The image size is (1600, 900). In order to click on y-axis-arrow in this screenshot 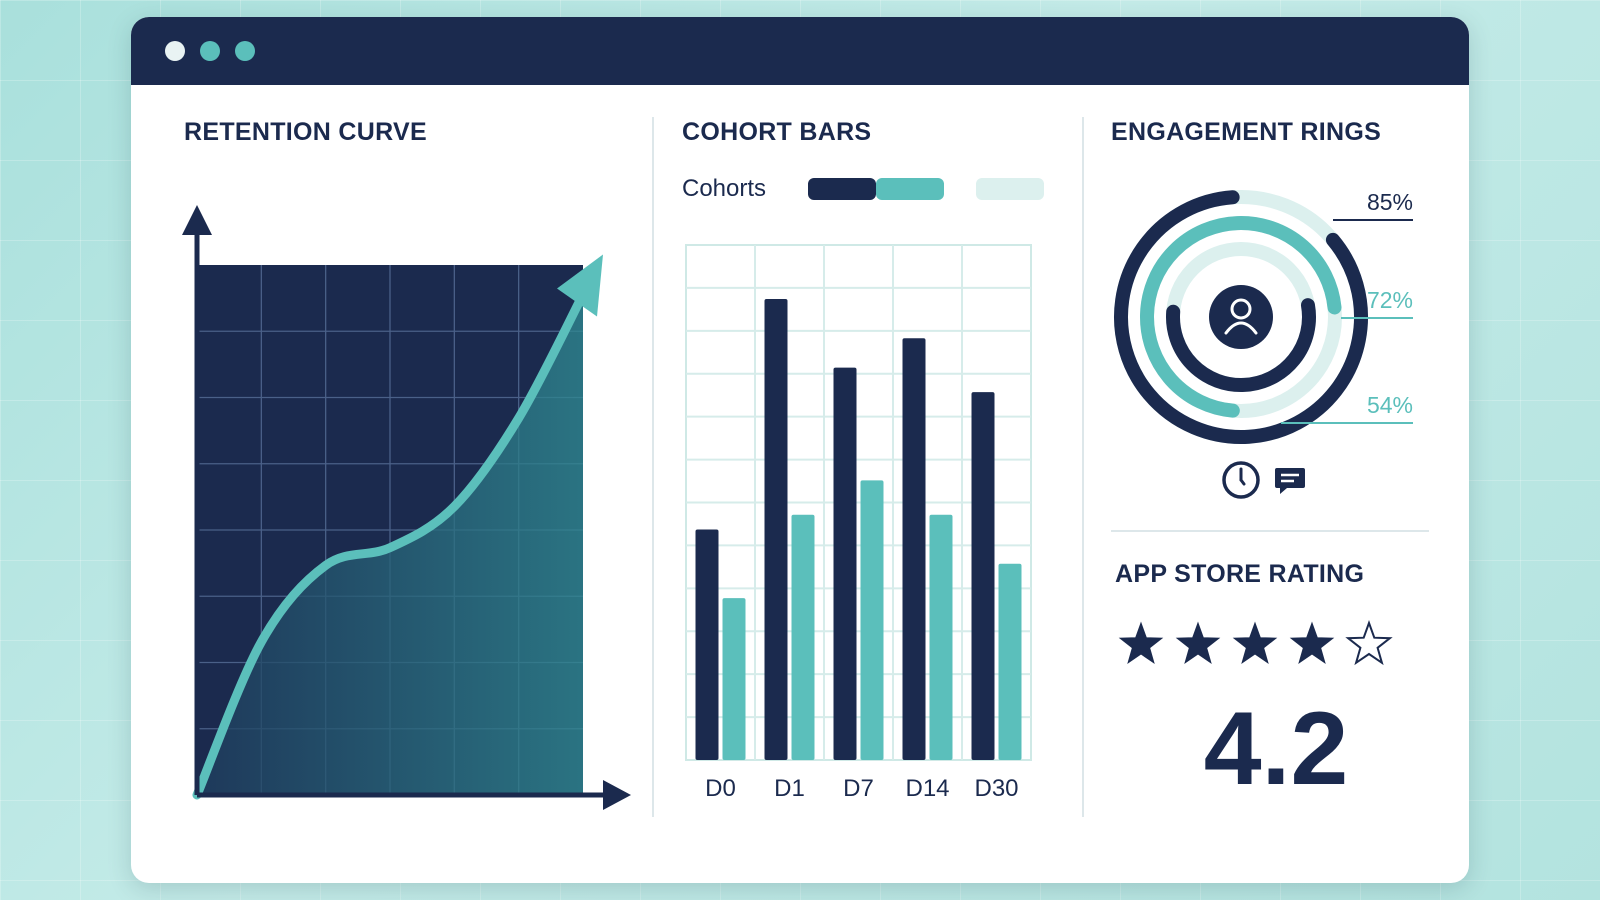, I will do `click(197, 220)`.